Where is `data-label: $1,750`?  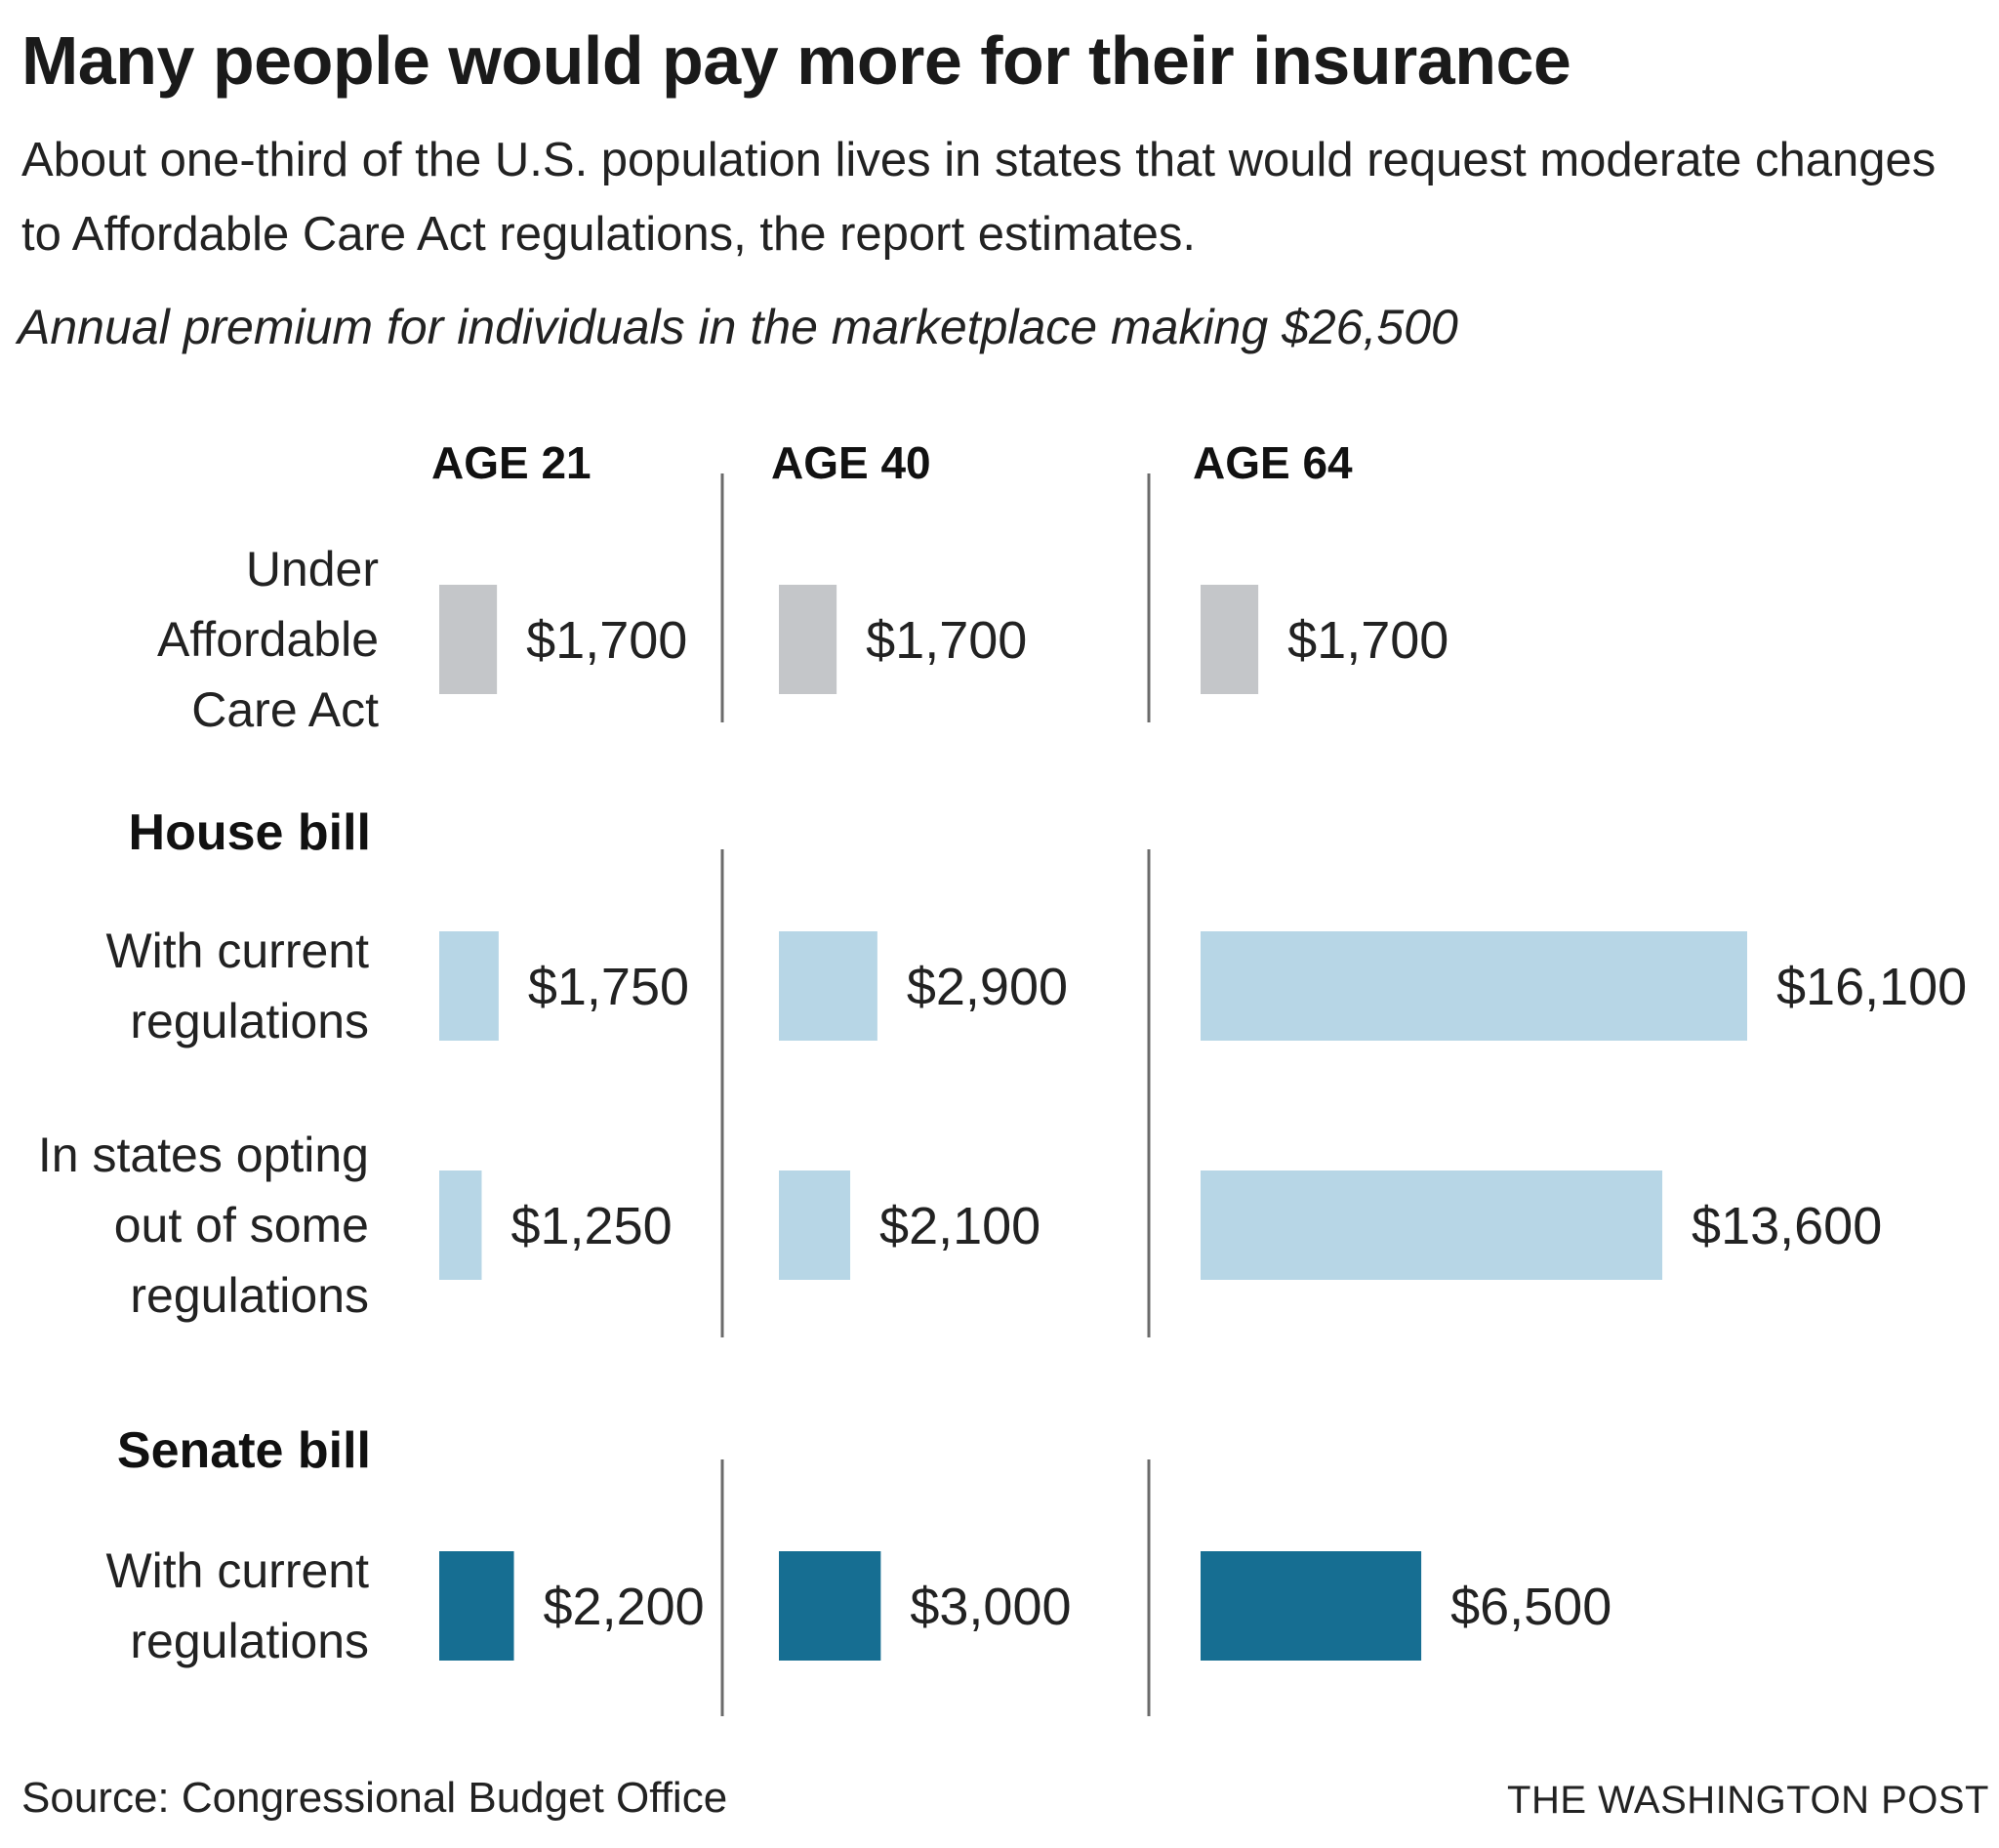 data-label: $1,750 is located at coordinates (608, 987).